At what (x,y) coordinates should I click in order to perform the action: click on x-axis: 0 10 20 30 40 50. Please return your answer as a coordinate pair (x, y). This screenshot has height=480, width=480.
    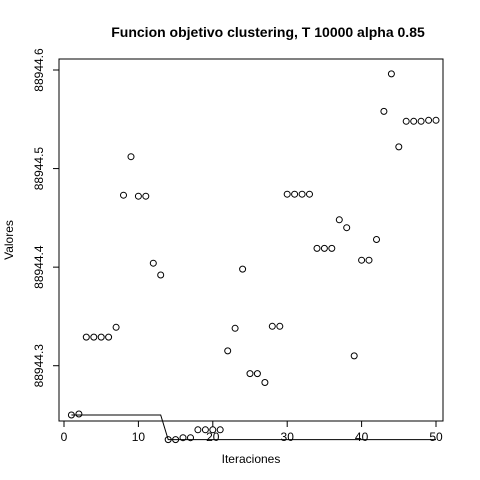
    Looking at the image, I should click on (252, 432).